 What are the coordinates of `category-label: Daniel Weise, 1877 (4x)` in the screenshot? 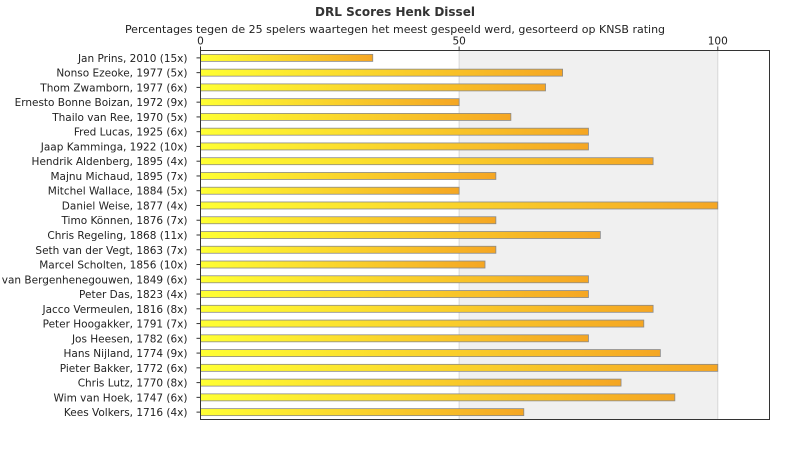 It's located at (125, 206).